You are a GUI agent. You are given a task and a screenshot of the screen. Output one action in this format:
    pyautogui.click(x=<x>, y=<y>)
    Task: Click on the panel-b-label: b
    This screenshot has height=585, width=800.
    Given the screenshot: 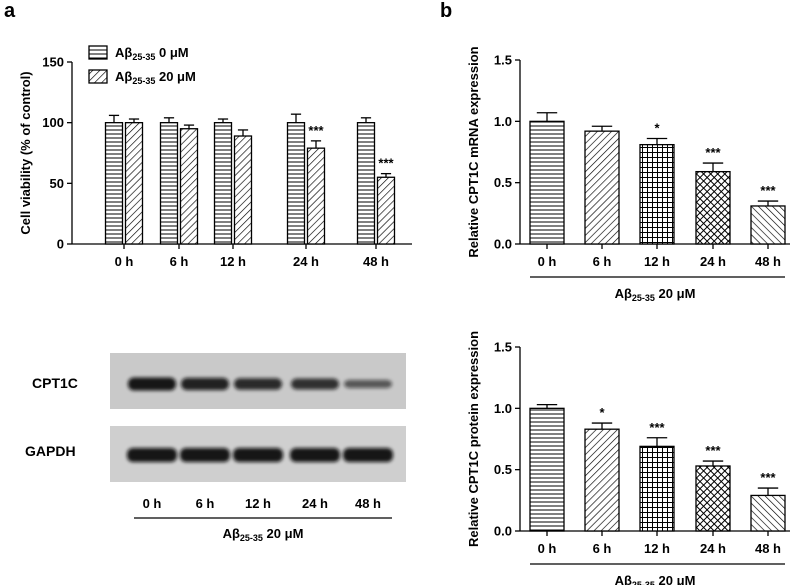 What is the action you would take?
    pyautogui.click(x=446, y=11)
    